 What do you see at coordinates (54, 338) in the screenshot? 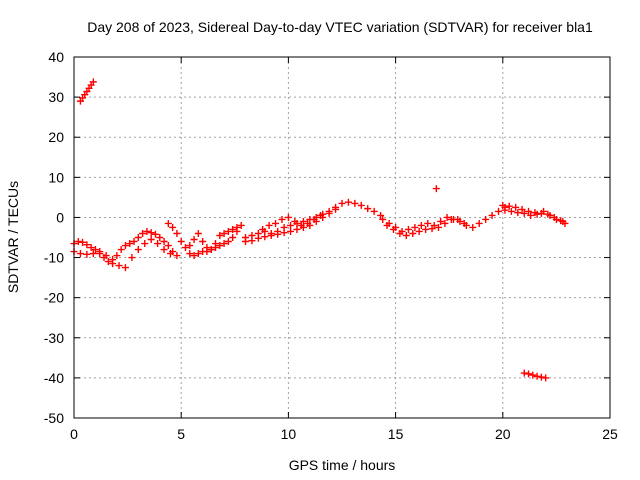
I see `y-tick-label: -30` at bounding box center [54, 338].